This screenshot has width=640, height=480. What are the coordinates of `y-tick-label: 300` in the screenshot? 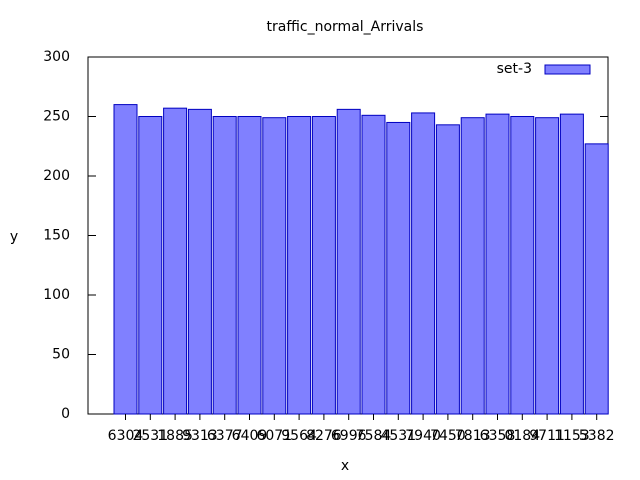 It's located at (56, 57).